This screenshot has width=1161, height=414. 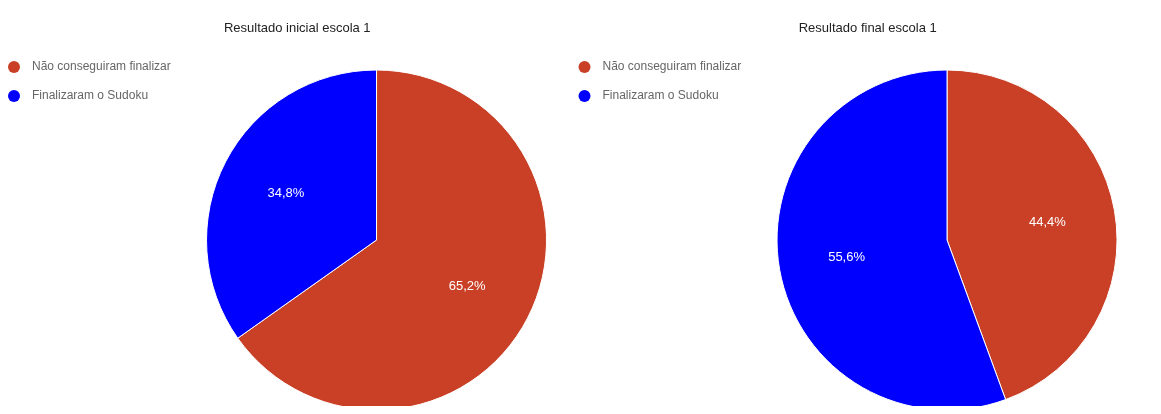 What do you see at coordinates (867, 27) in the screenshot?
I see `chart-title: Resultado final escola 1` at bounding box center [867, 27].